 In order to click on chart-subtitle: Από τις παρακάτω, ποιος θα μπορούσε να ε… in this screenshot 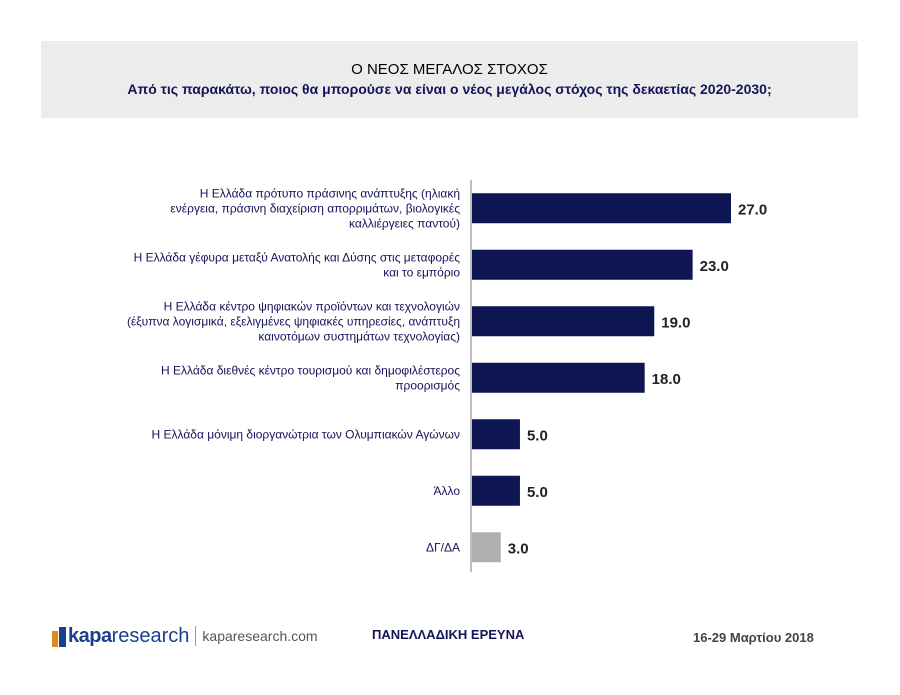, I will do `click(449, 89)`.